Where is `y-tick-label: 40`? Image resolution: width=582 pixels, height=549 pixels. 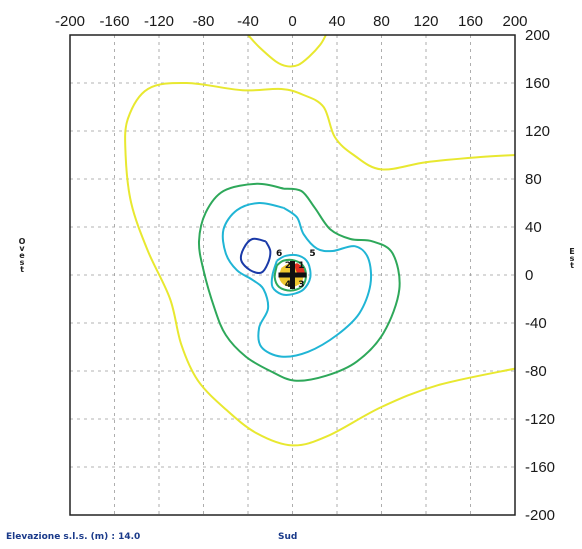 y-tick-label: 40 is located at coordinates (533, 227).